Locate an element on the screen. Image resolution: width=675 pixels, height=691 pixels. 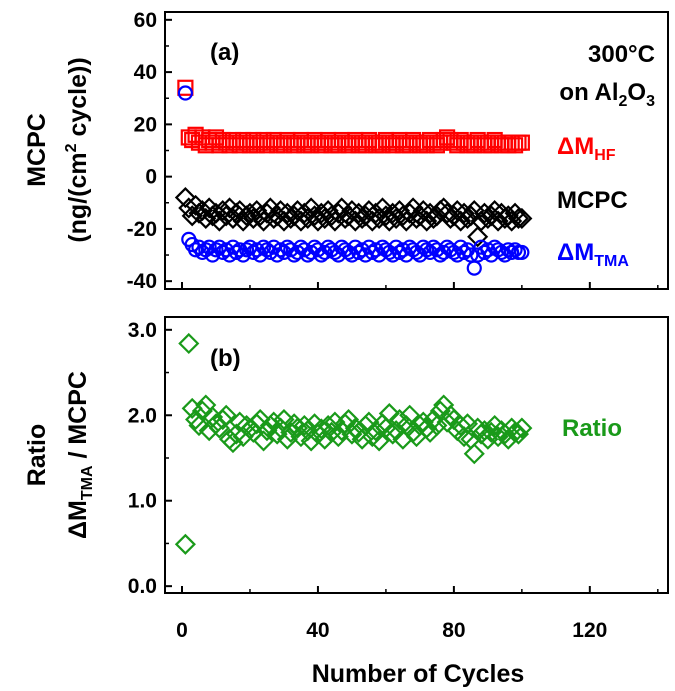
panel-a-y-axis-title-line1: MCPC is located at coordinates (37, 150).